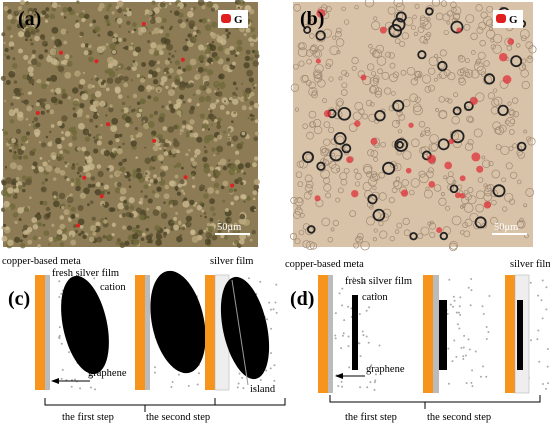 The height and width of the screenshot is (429, 550). I want to click on panel-label: (a), so click(29, 19).